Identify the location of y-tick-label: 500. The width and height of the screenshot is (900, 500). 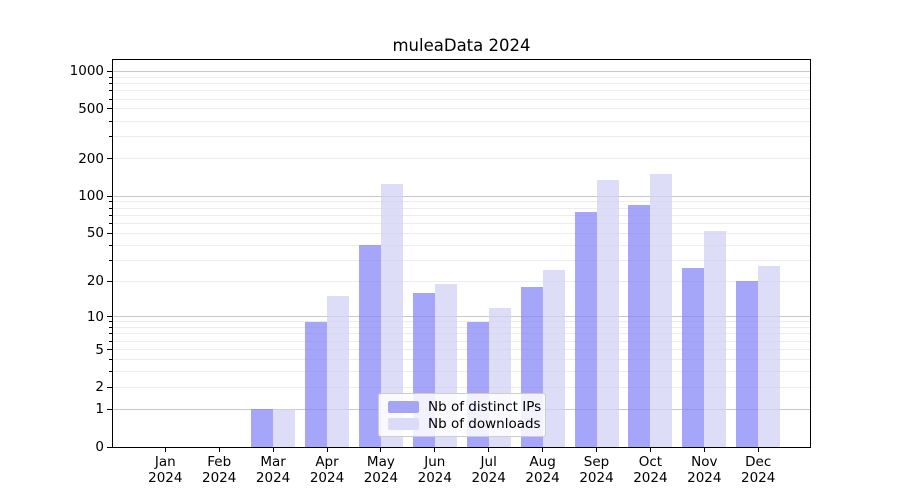
(91, 108).